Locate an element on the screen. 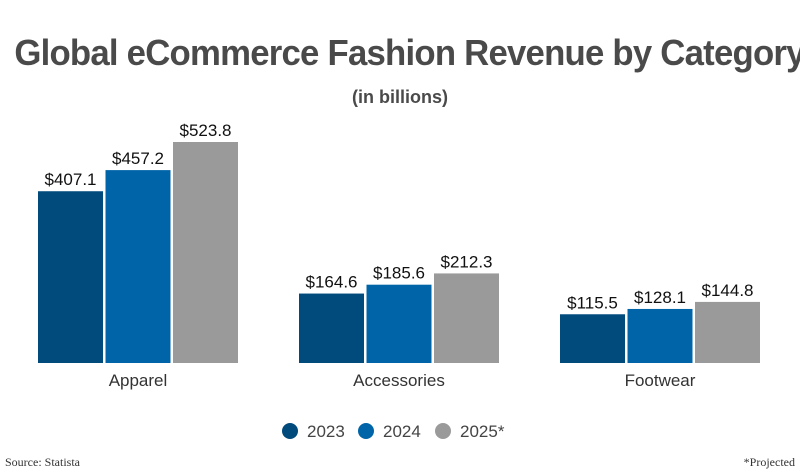  data-label: $457.2 is located at coordinates (138, 158).